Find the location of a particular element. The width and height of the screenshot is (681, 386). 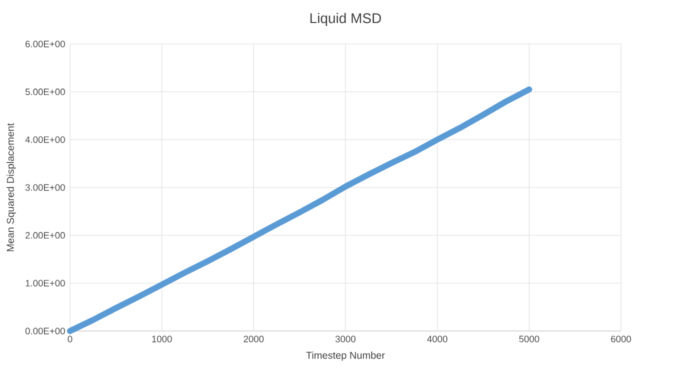

y-tick-label: 3.00E+00 is located at coordinates (45, 187).